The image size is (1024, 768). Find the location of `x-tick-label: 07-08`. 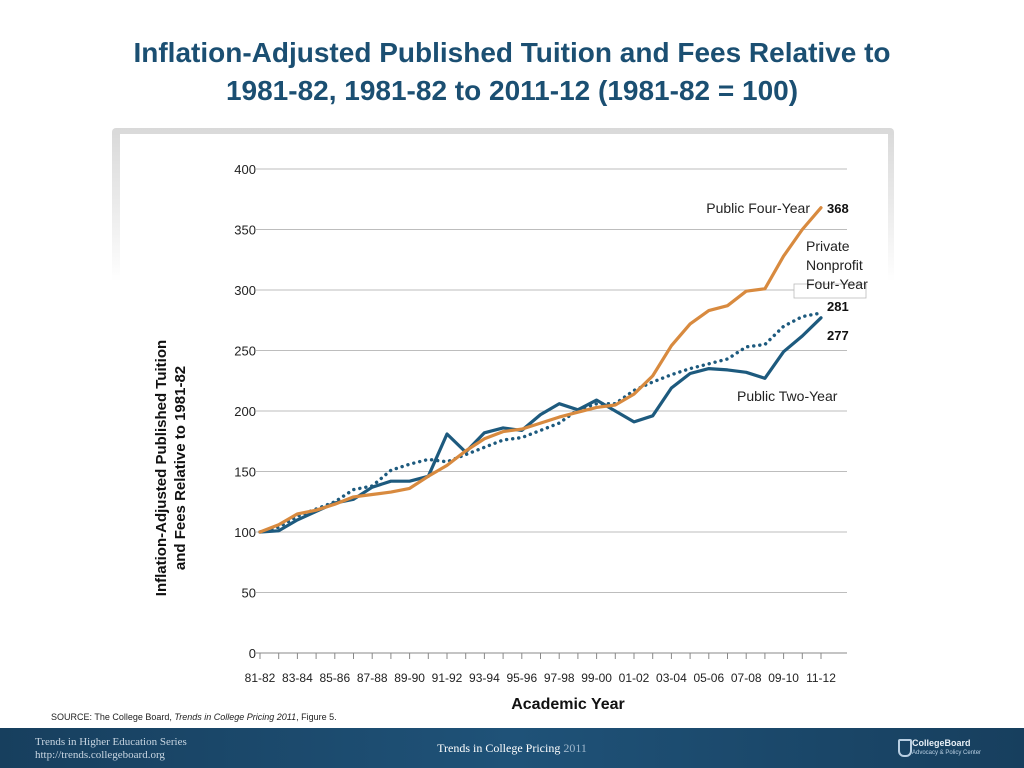

x-tick-label: 07-08 is located at coordinates (746, 678).